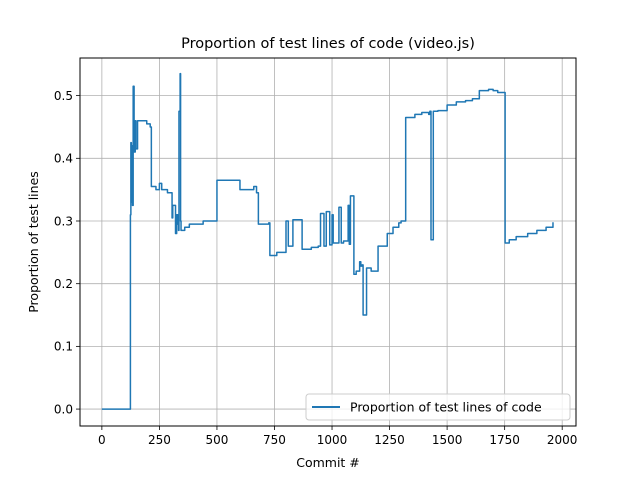  Describe the element at coordinates (274, 440) in the screenshot. I see `x-tick-label: 750` at that location.